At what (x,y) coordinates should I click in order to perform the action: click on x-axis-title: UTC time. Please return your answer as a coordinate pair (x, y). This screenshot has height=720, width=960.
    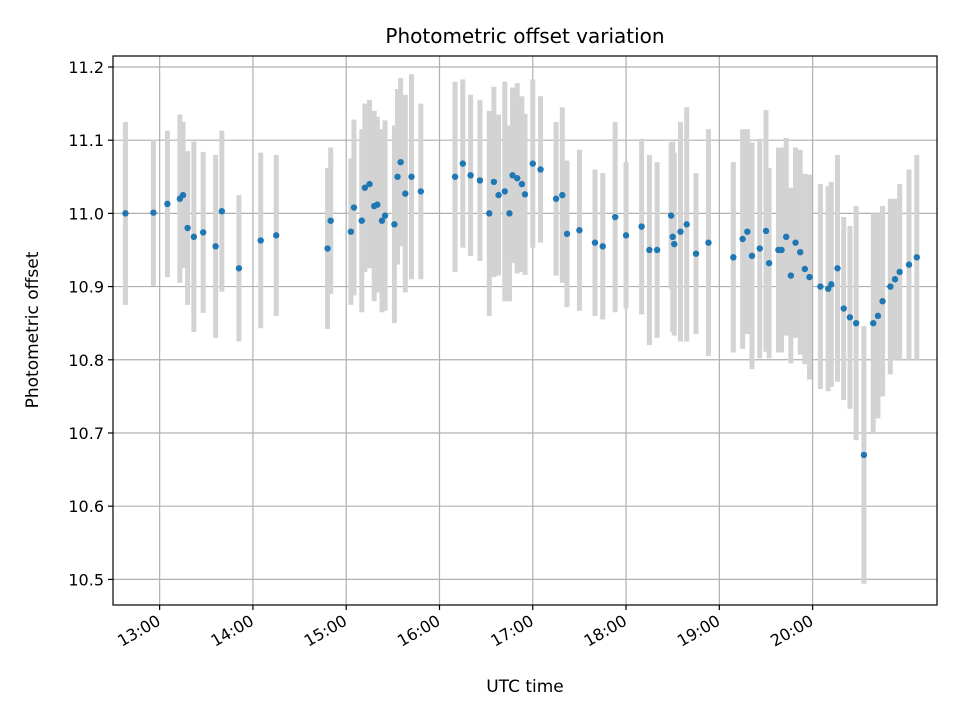
    Looking at the image, I should click on (525, 687).